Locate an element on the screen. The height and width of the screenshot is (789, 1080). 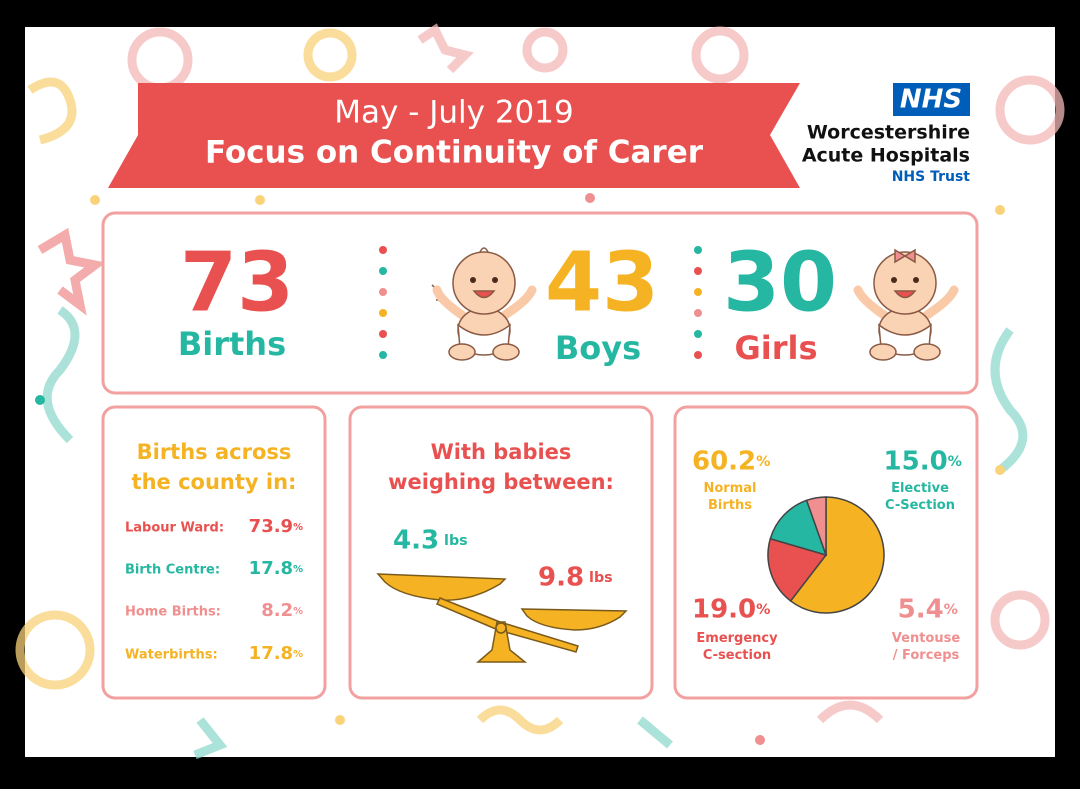
county-label: Birth Centre: is located at coordinates (172, 570).